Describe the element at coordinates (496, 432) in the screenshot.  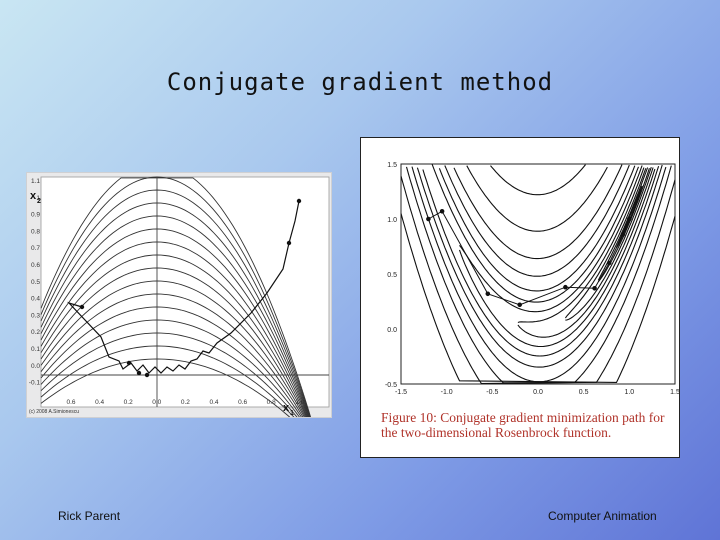
I see `figure-caption-line-2: the two-dimensional Rosenbrock function.` at that location.